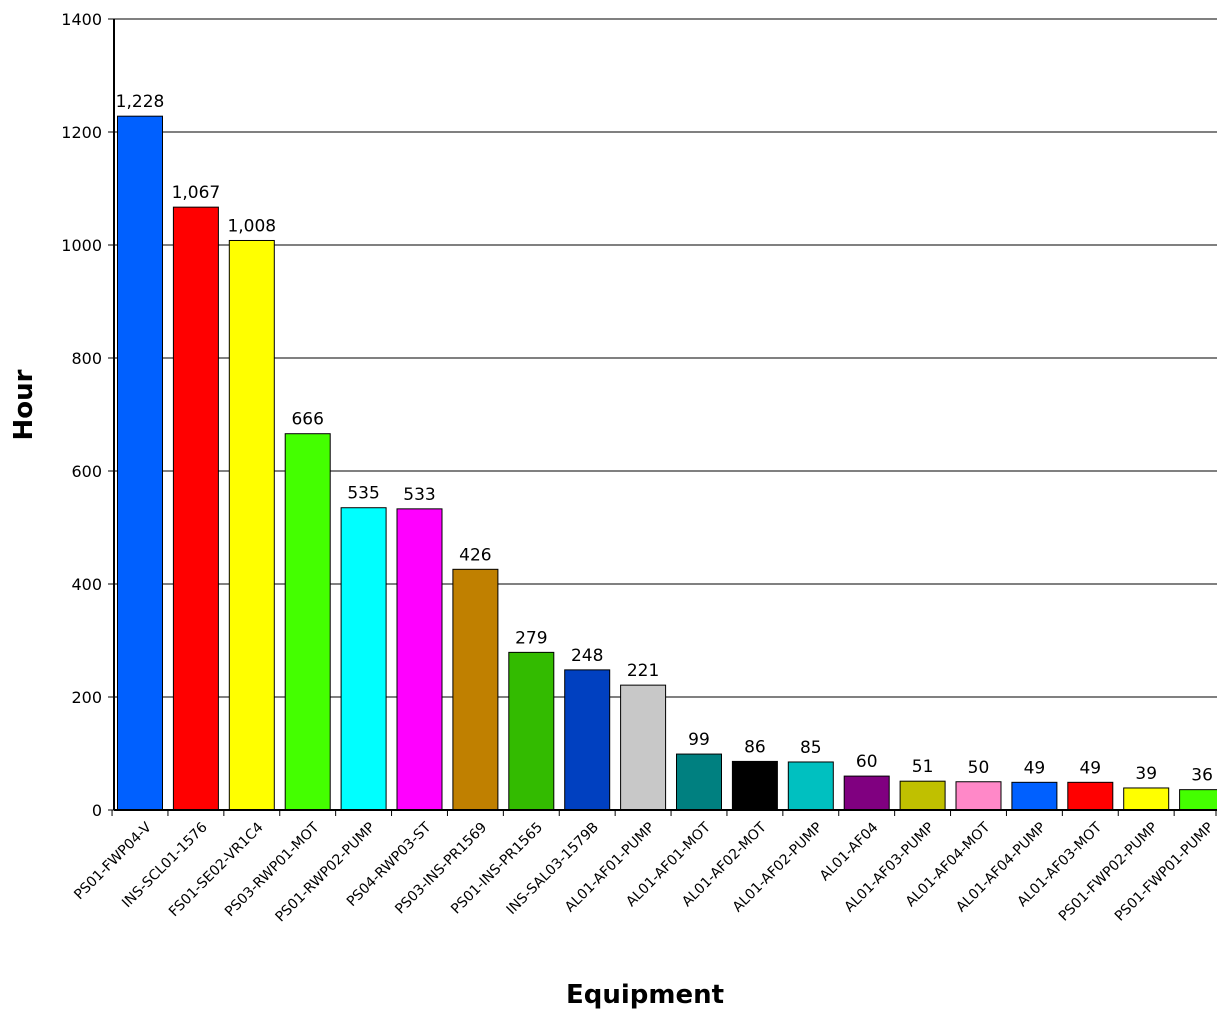 The height and width of the screenshot is (1021, 1217). I want to click on data-label: 50, so click(979, 768).